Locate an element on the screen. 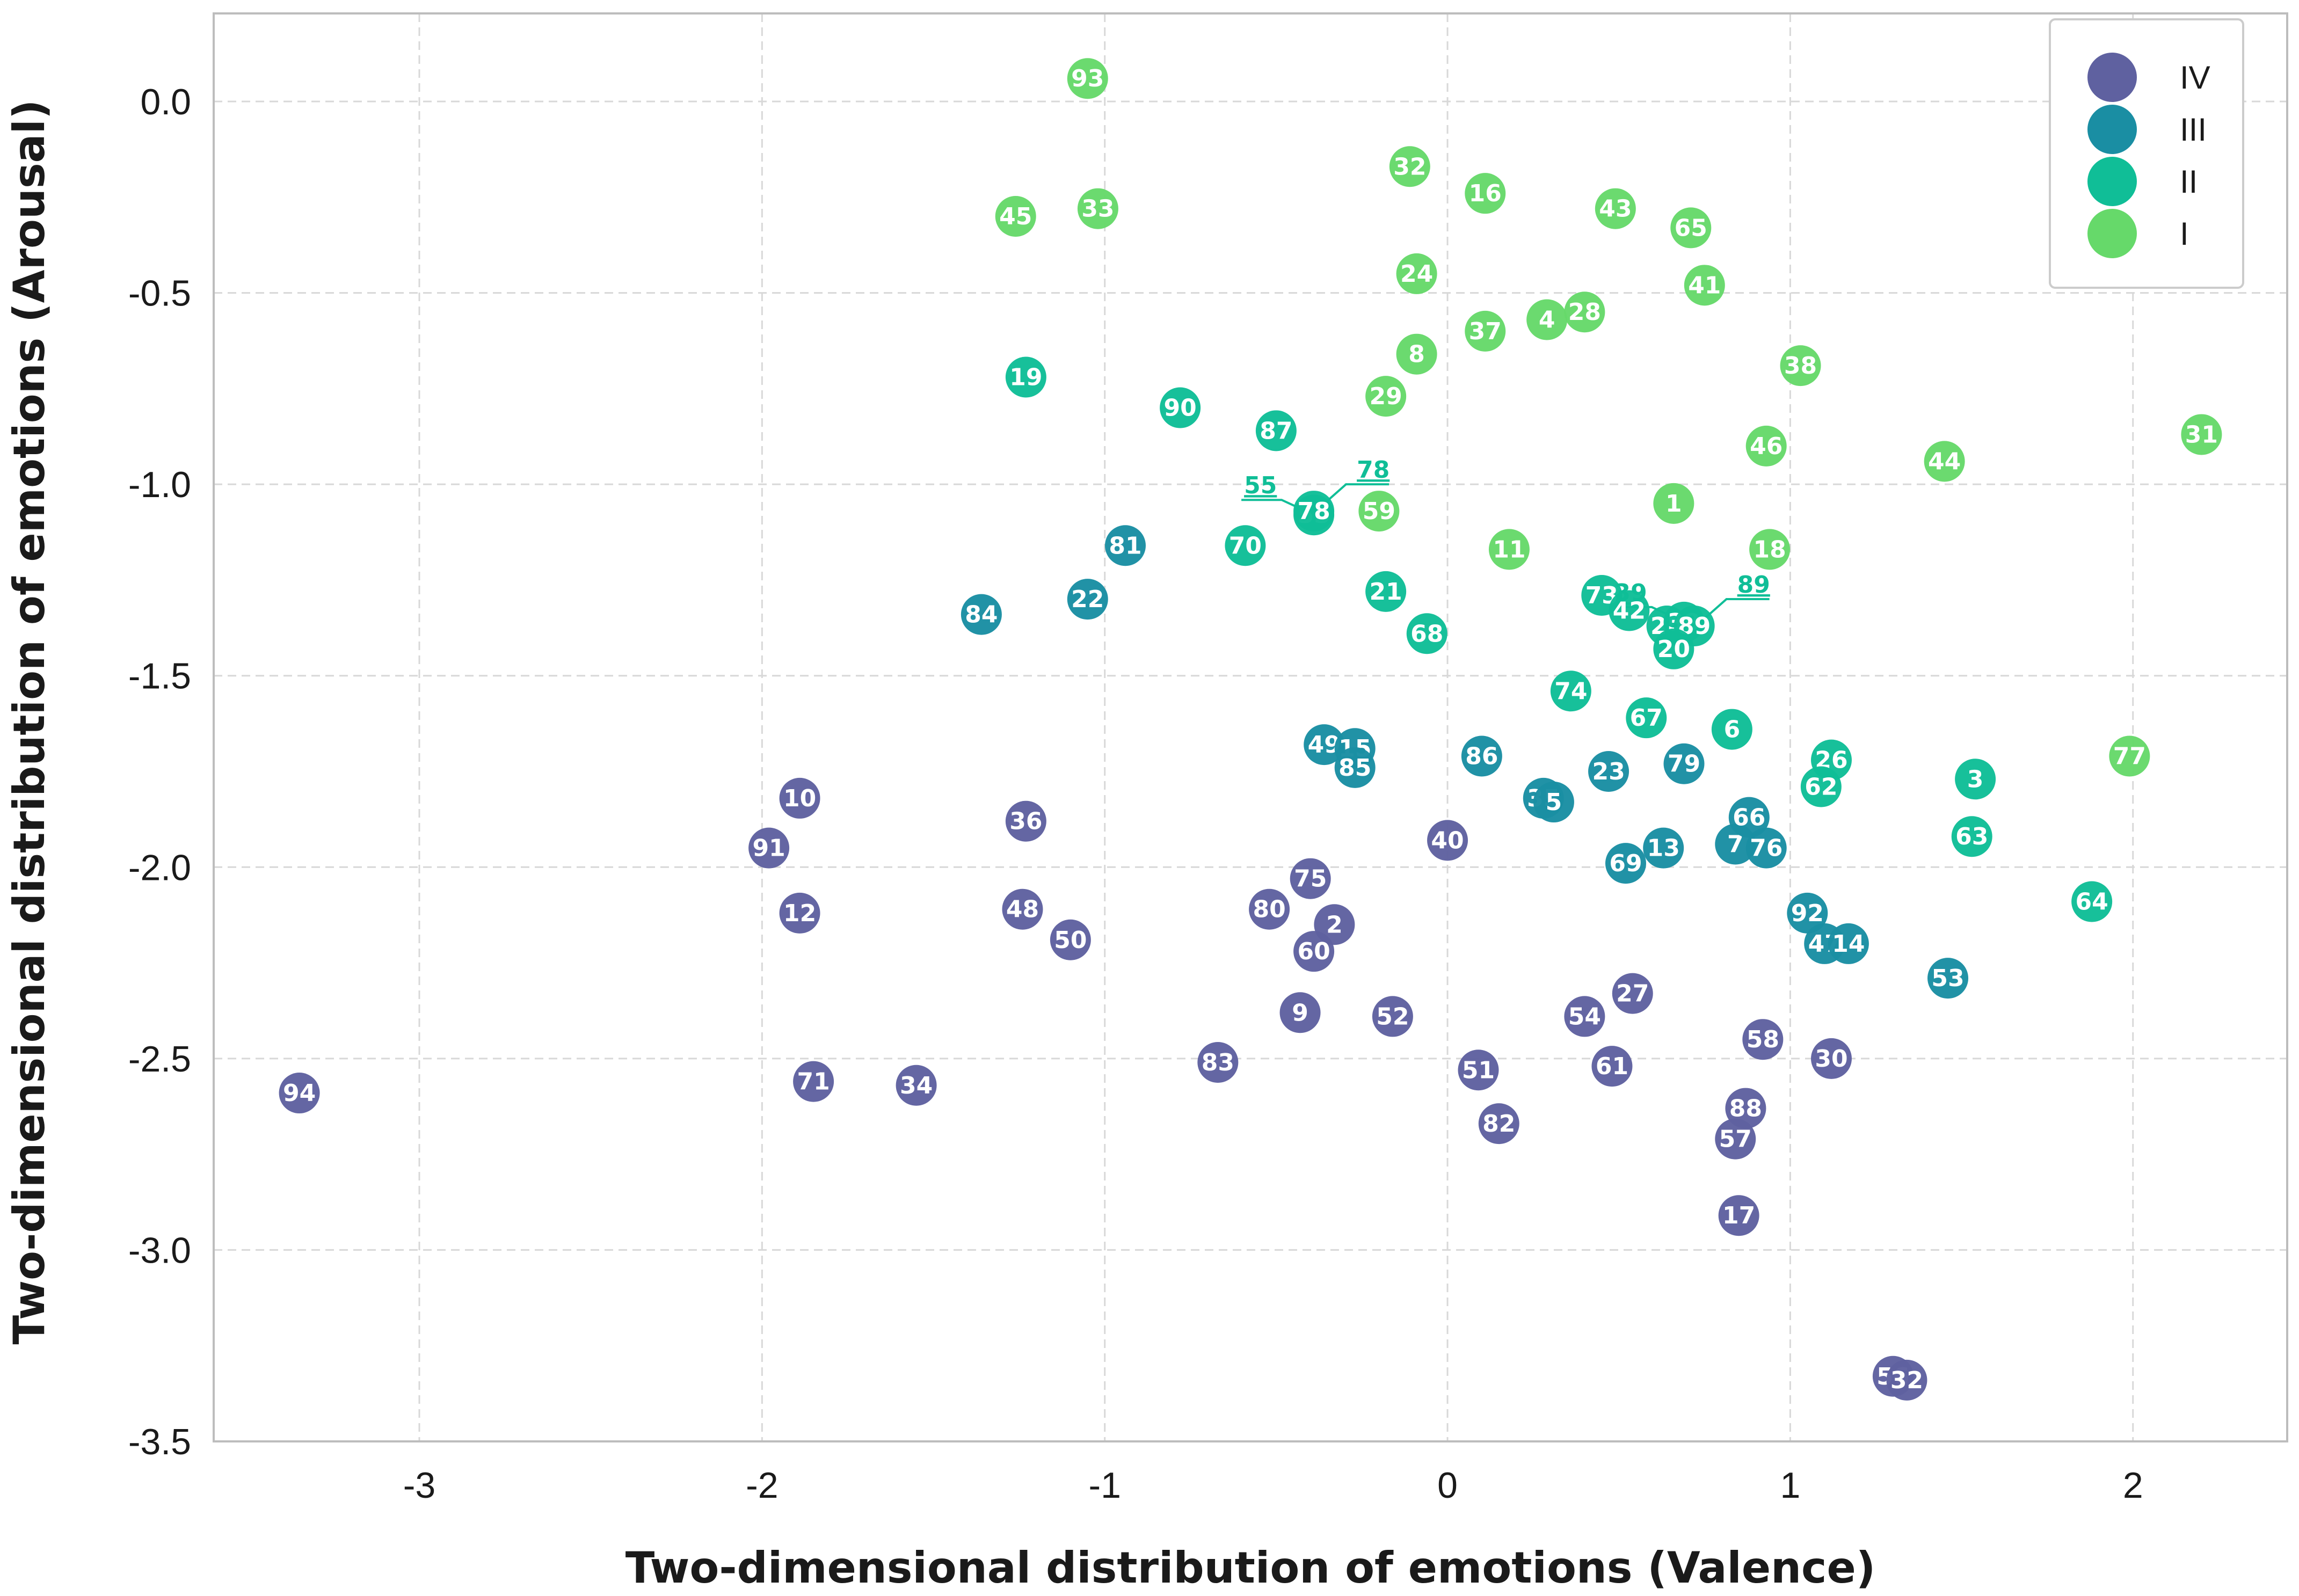 Image resolution: width=2299 pixels, height=1596 pixels. data-point-label: 11 is located at coordinates (1509, 549).